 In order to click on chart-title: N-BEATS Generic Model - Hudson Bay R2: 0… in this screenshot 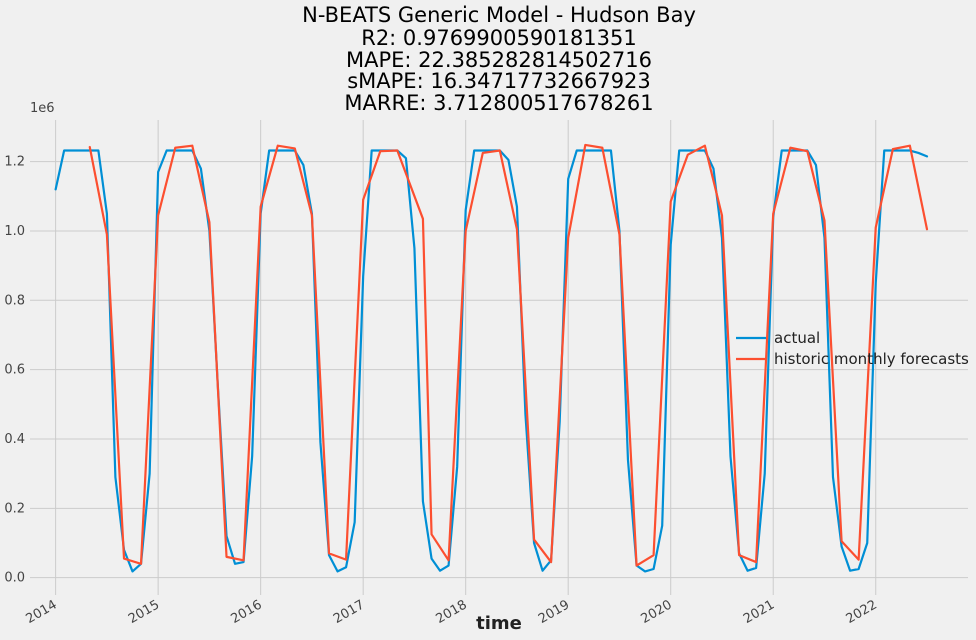, I will do `click(499, 59)`.